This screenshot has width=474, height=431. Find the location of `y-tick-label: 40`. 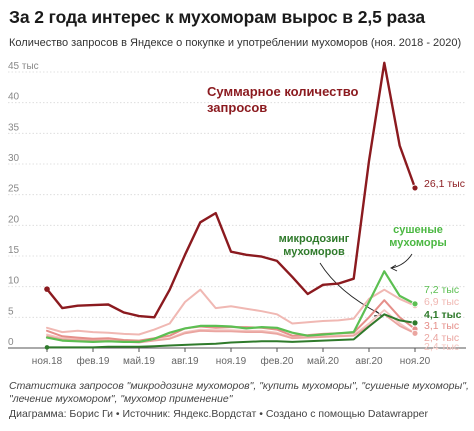

y-tick-label: 40 is located at coordinates (14, 97).